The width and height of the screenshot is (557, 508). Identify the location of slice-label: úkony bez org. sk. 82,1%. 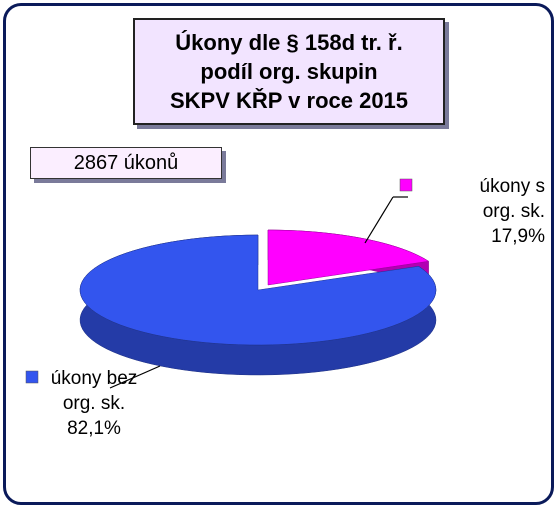
(94, 403).